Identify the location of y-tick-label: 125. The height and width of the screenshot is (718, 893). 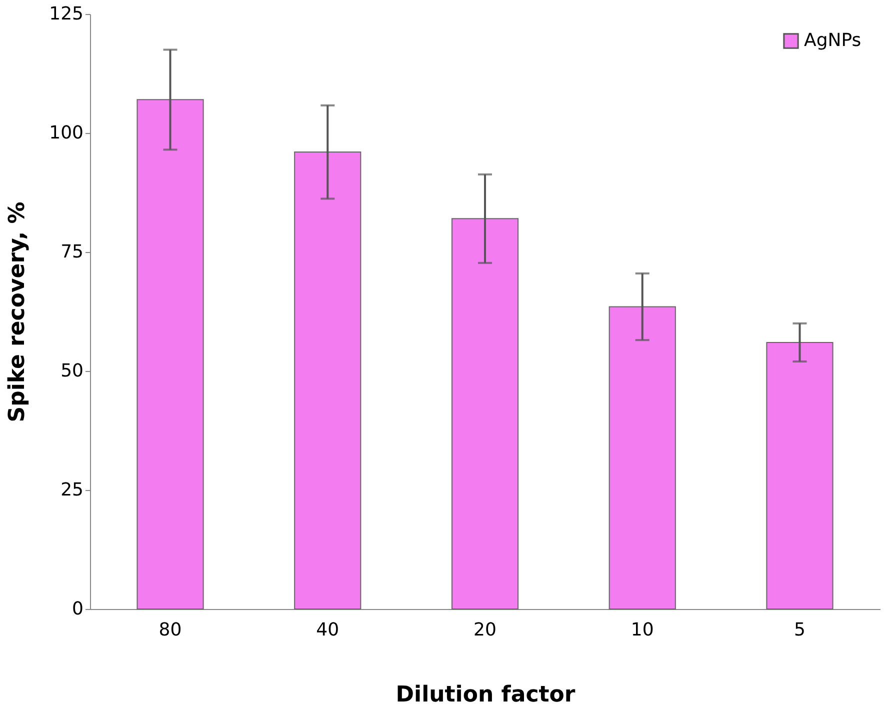
(66, 14).